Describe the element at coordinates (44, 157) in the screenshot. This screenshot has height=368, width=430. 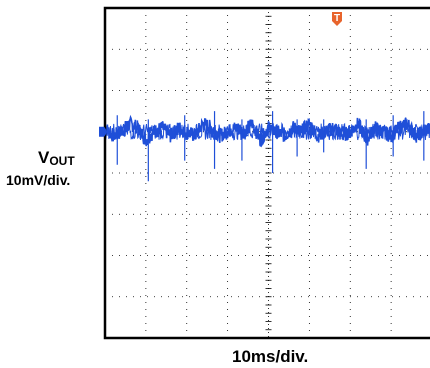
I see `channel-name-main: V` at that location.